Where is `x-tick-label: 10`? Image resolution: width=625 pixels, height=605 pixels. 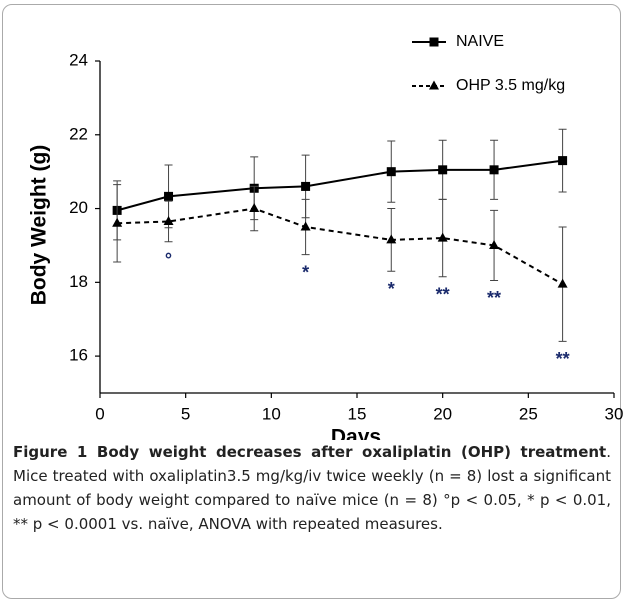 x-tick-label: 10 is located at coordinates (271, 413).